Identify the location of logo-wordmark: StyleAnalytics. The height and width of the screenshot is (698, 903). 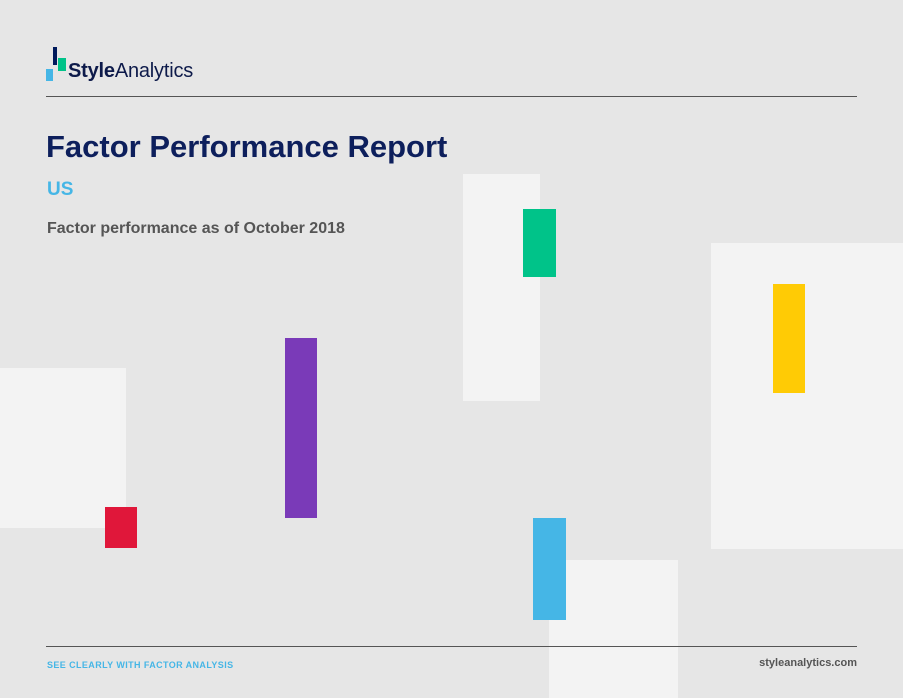
(130, 71).